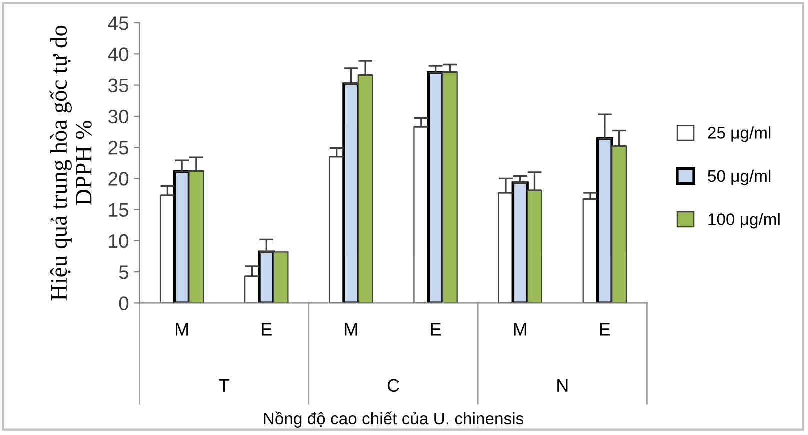 This screenshot has width=808, height=435. What do you see at coordinates (739, 178) in the screenshot?
I see `legend-label: 50 μg/ml` at bounding box center [739, 178].